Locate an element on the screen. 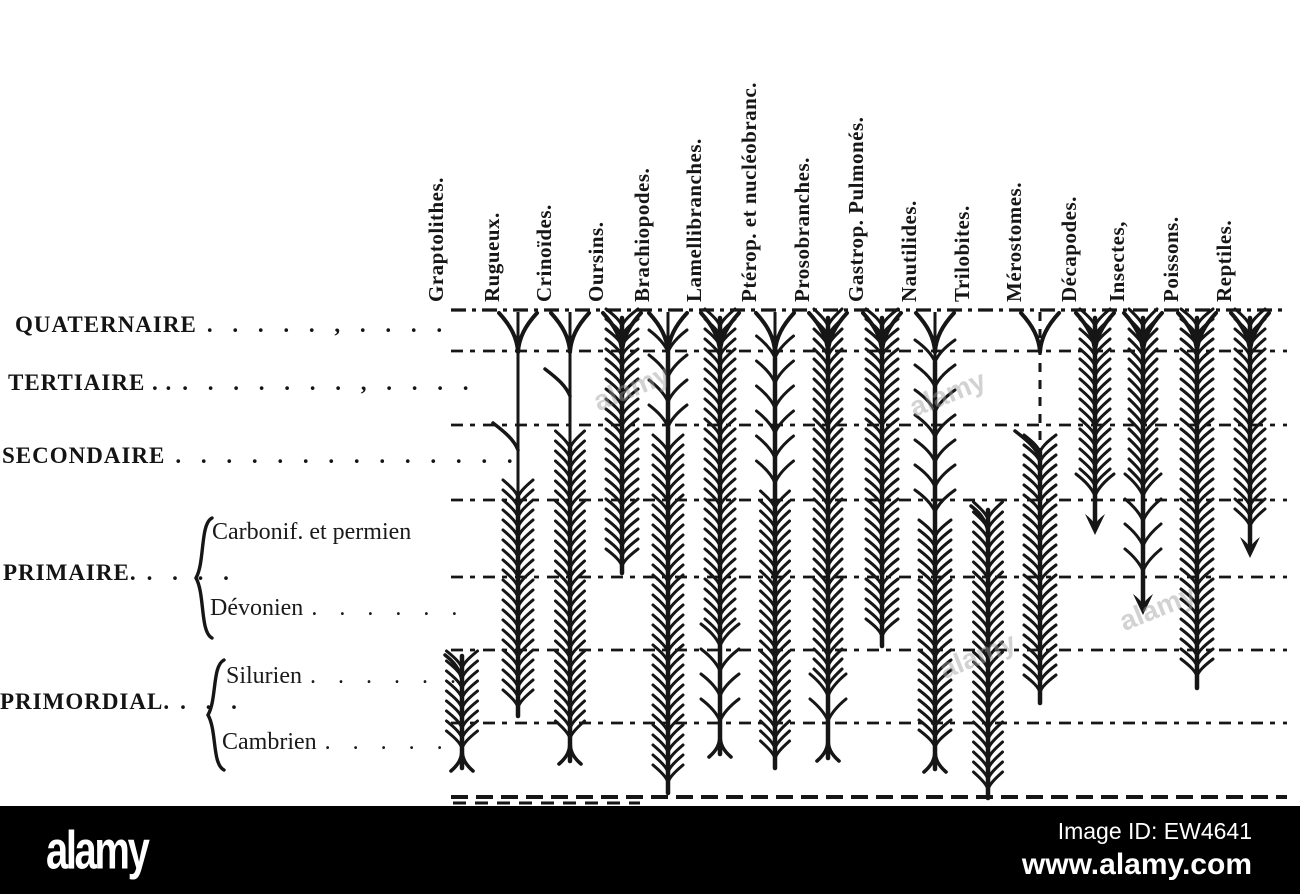 The image size is (1300, 894). epoch-label: Dévonien. . . . . . is located at coordinates (338, 608).